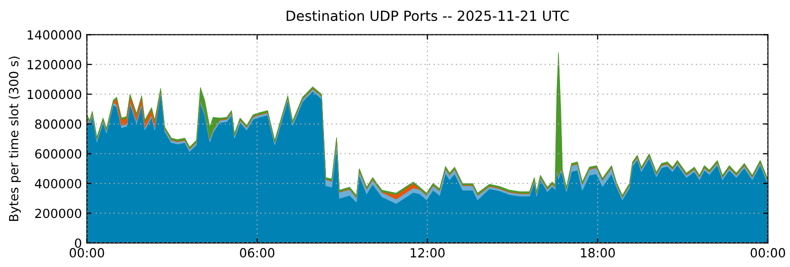  Describe the element at coordinates (55, 35) in the screenshot. I see `y-tick-label: 1400000` at that location.